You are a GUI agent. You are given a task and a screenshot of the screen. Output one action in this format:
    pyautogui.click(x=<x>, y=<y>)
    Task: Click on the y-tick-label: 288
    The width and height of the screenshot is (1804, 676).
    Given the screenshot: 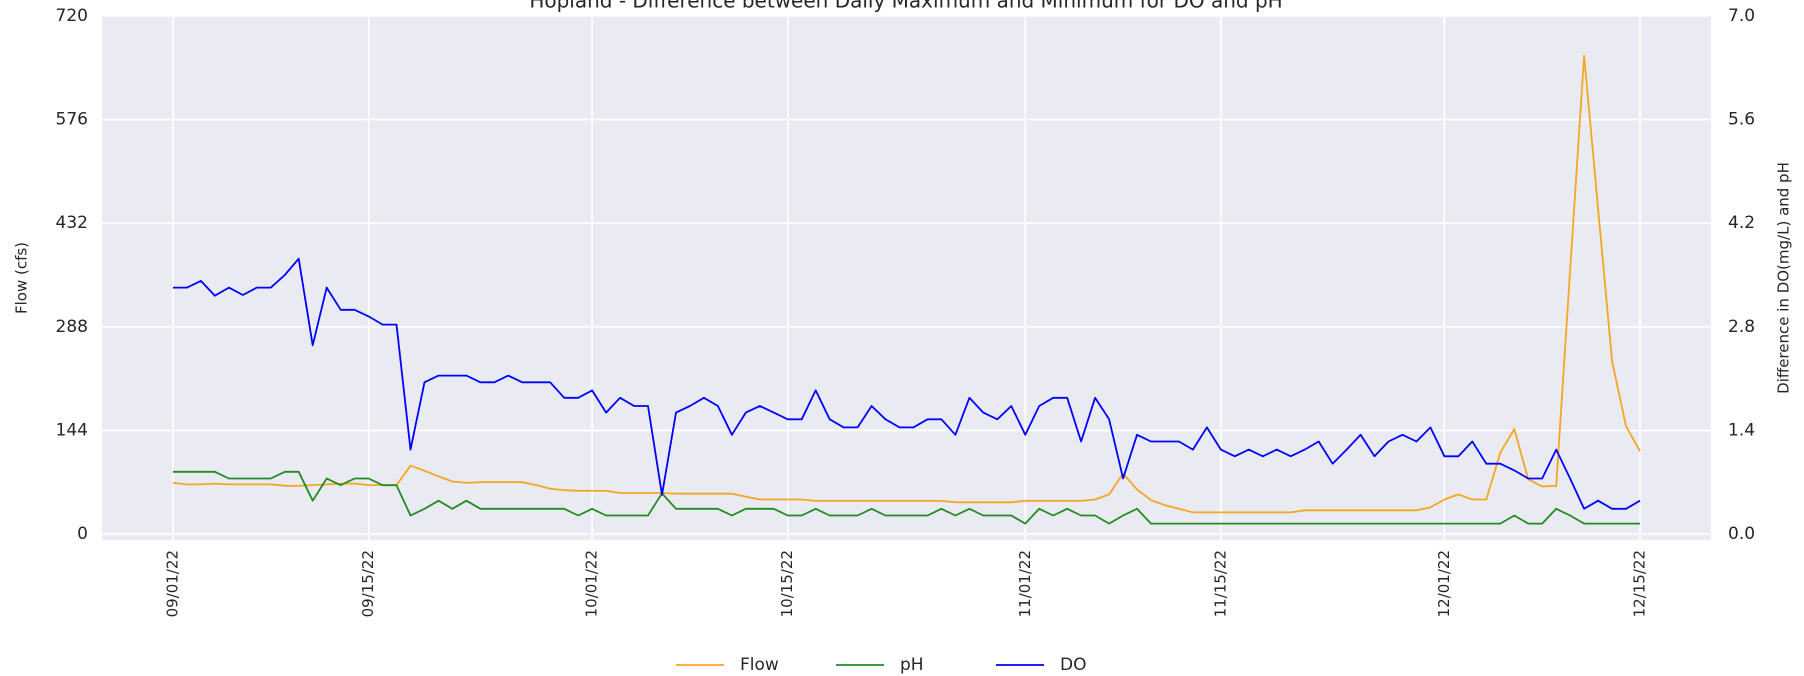 What is the action you would take?
    pyautogui.click(x=72, y=327)
    